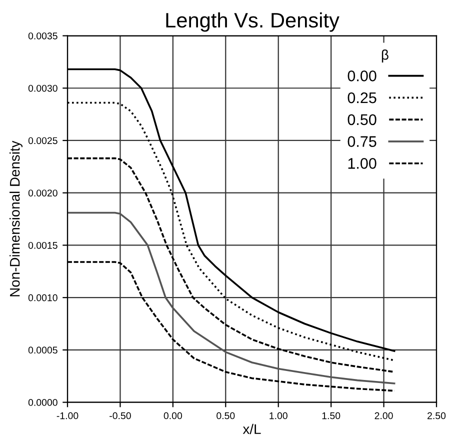 The width and height of the screenshot is (450, 447). What do you see at coordinates (437, 416) in the screenshot?
I see `x-tick-label: 2.50` at bounding box center [437, 416].